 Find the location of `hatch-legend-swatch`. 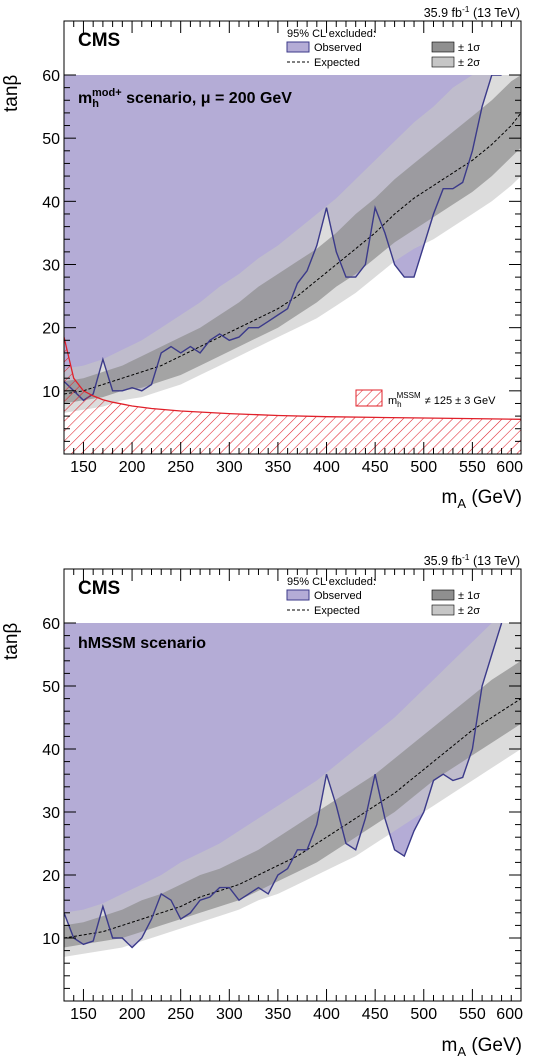

hatch-legend-swatch is located at coordinates (369, 398).